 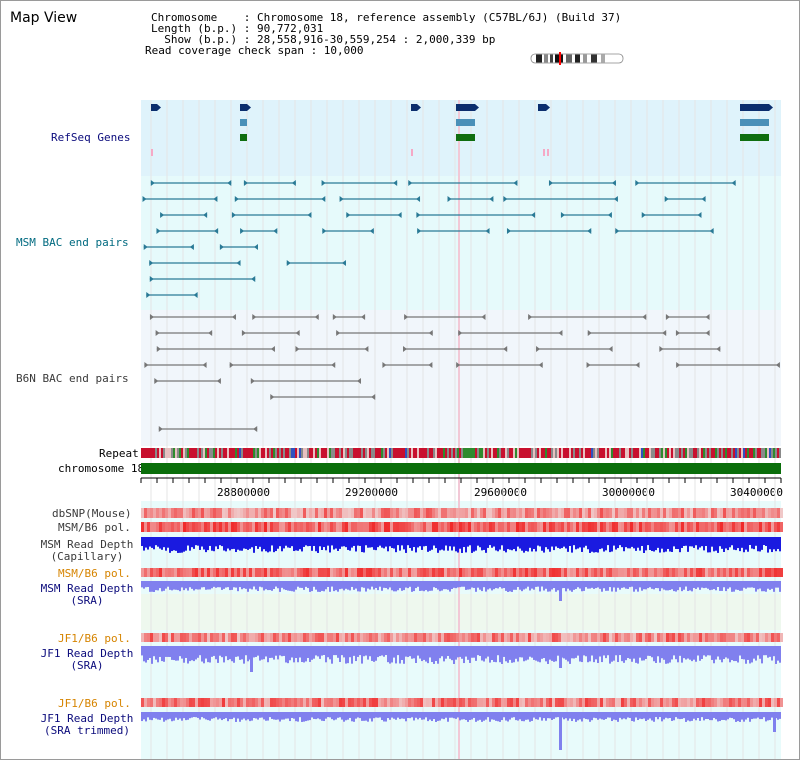 I want to click on b6n-bac-pair-end, so click(x=373, y=397).